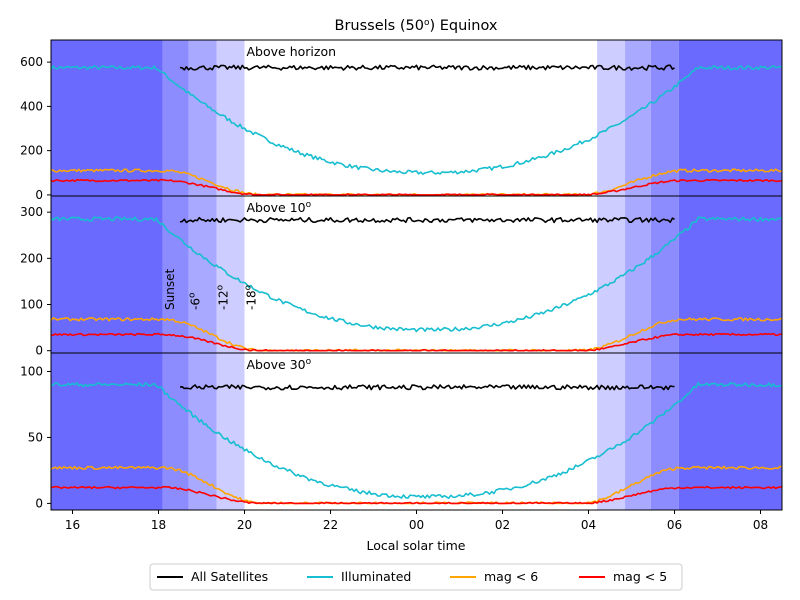  What do you see at coordinates (31, 106) in the screenshot?
I see `y-tick-label: 400` at bounding box center [31, 106].